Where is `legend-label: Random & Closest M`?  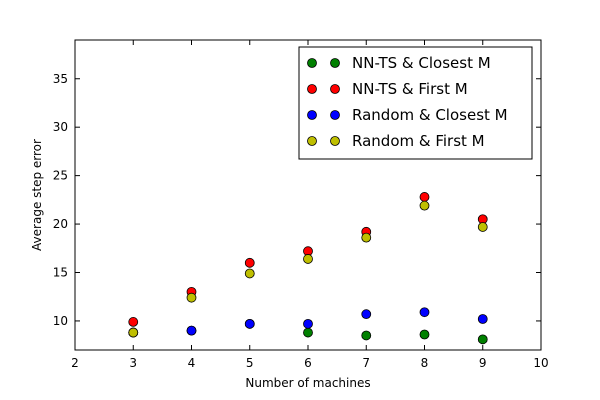
legend-label: Random & Closest M is located at coordinates (430, 115).